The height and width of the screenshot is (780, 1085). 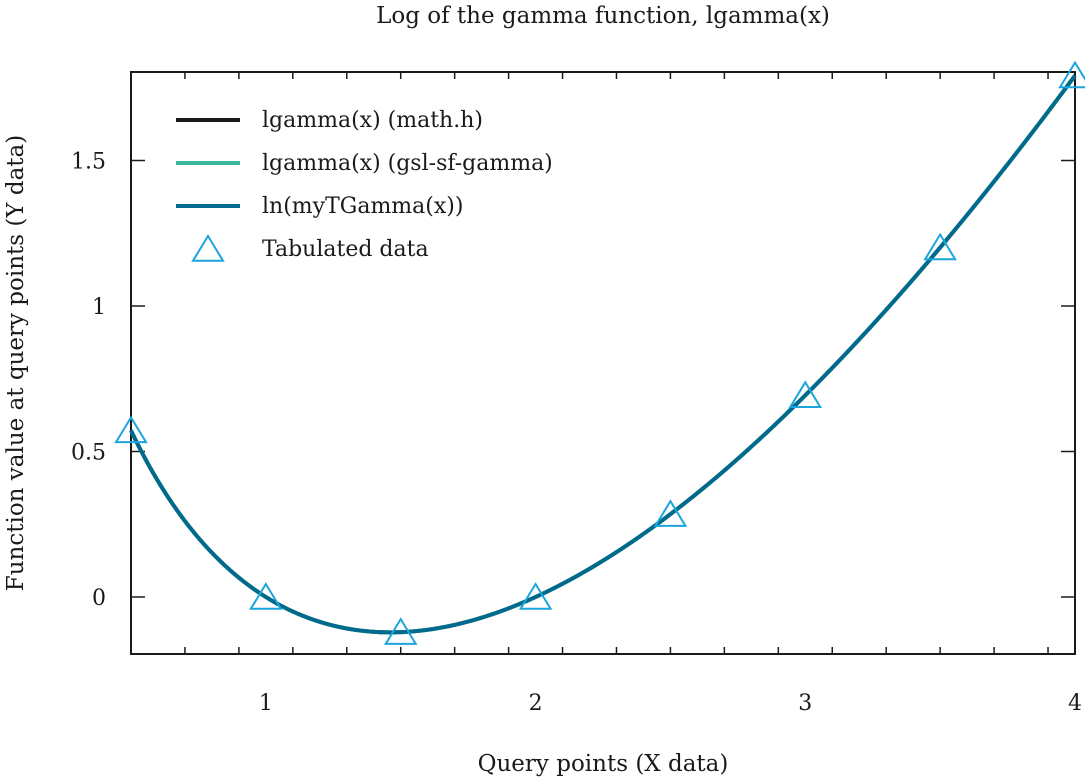 I want to click on legend-marker-sample, so click(x=208, y=248).